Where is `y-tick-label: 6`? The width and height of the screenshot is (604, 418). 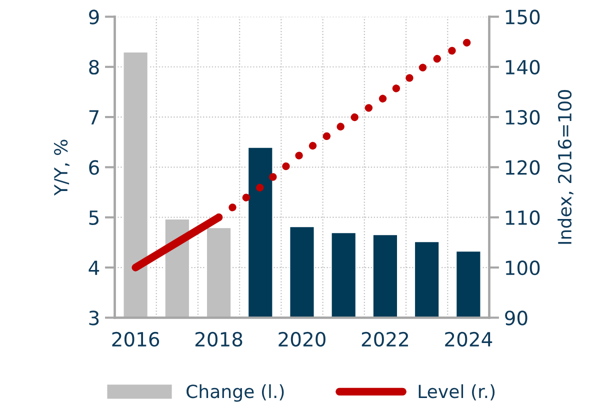 y-tick-label: 6 is located at coordinates (94, 167).